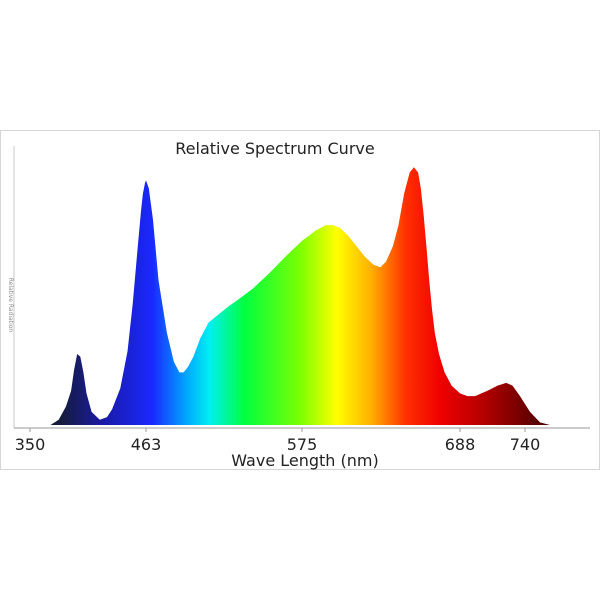  Describe the element at coordinates (278, 441) in the screenshot. I see `x-tick-group: 350 463 575 688 740` at that location.